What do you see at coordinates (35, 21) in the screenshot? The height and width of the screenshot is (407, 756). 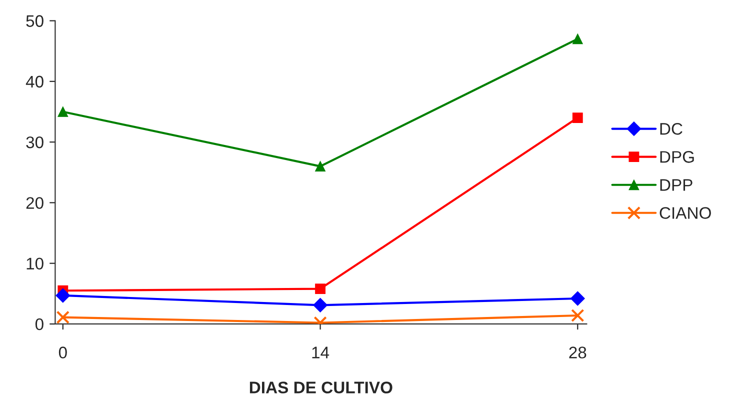 I see `y-tick-label: 50` at bounding box center [35, 21].